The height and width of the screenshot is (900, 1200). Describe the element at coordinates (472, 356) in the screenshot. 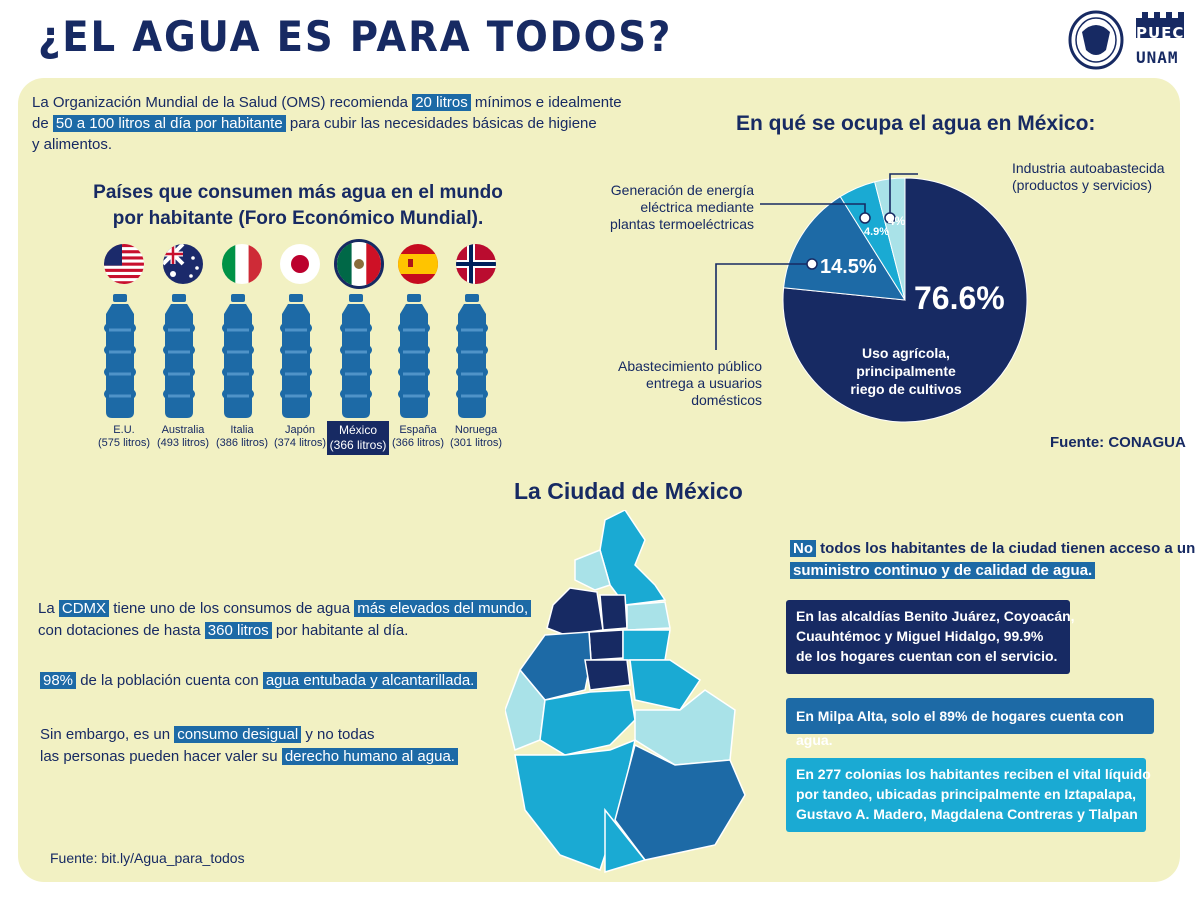

I see `bottle-norway-icon` at that location.